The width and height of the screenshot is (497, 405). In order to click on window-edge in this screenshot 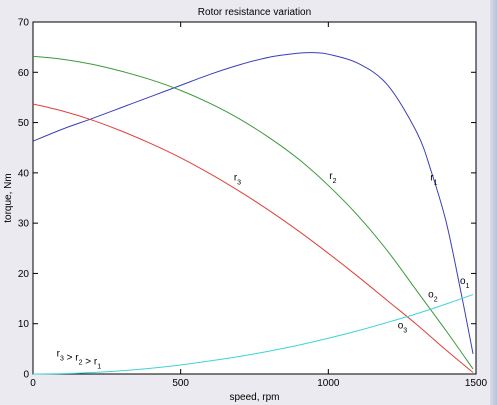, I will do `click(493, 202)`.